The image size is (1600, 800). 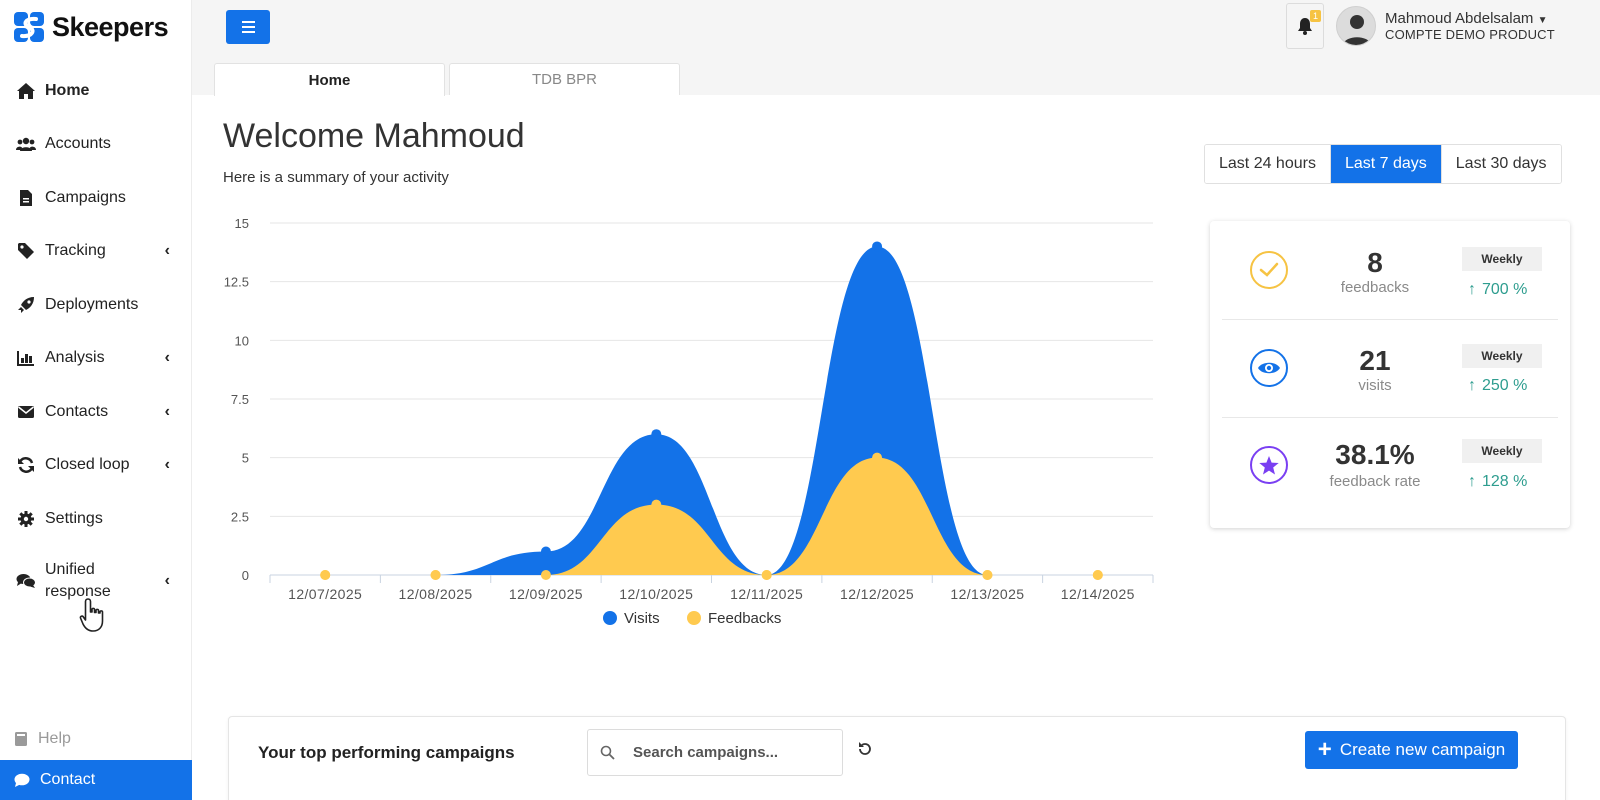 What do you see at coordinates (1268, 164) in the screenshot?
I see `range-last-24-hours: Last 24 hours` at bounding box center [1268, 164].